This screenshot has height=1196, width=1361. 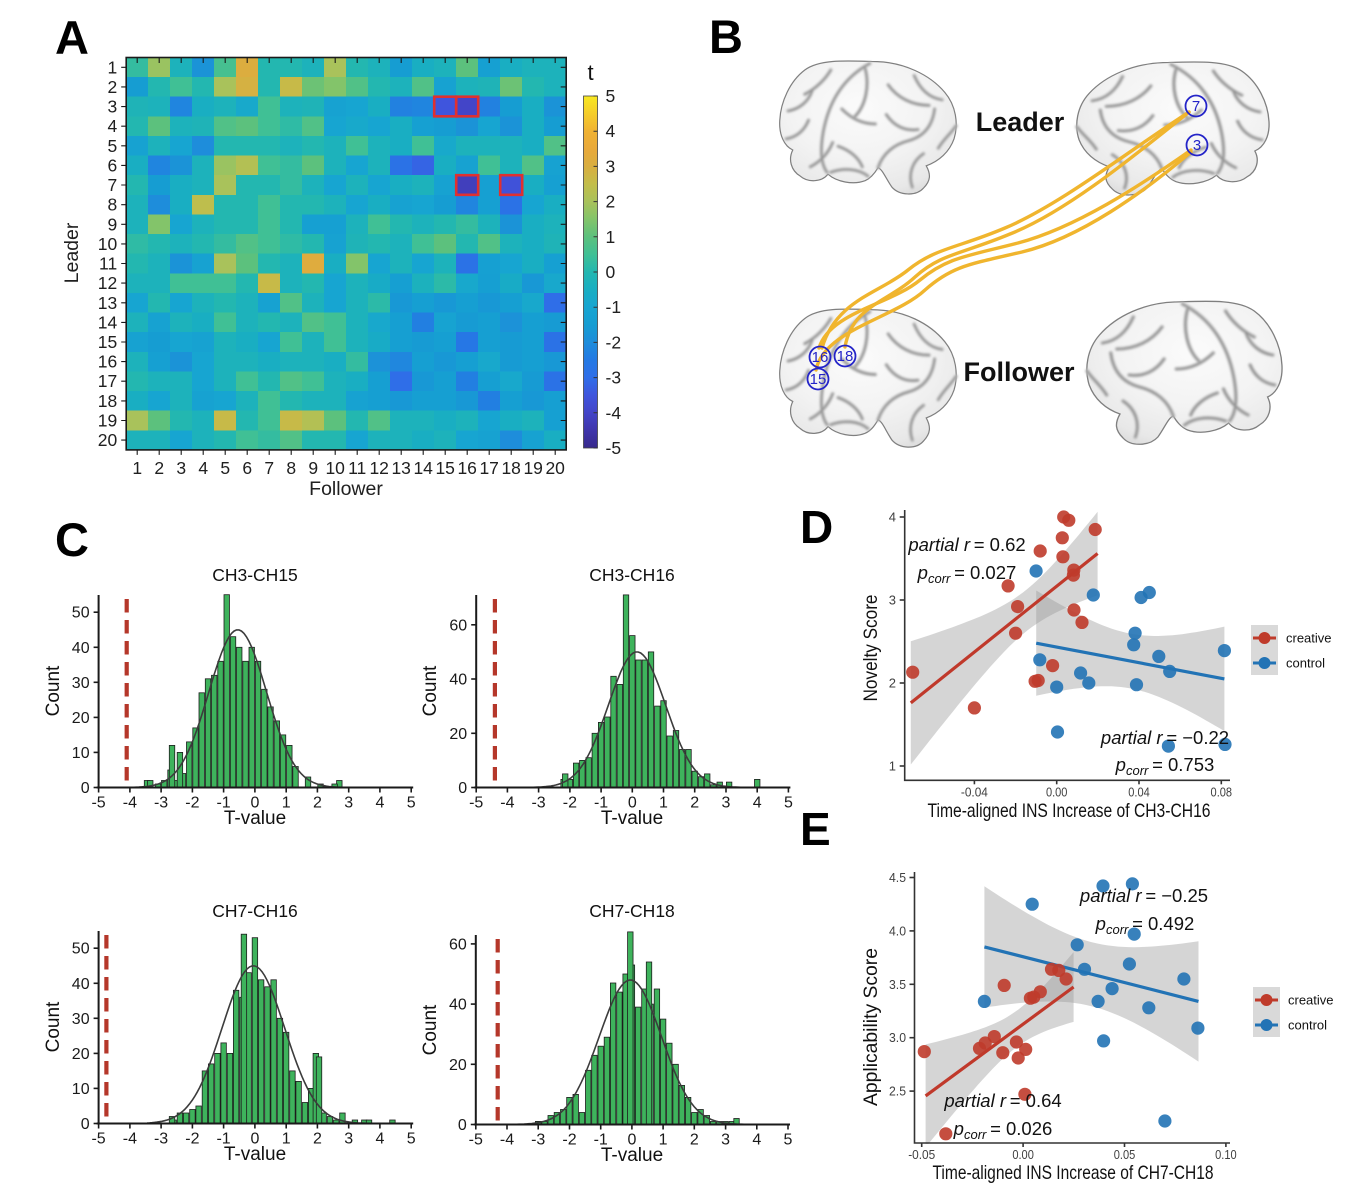 I want to click on svg-text:Time-aligned INS Increase of C: Time-aligned INS Increase of CH3-CH16, so click(x=1069, y=811).